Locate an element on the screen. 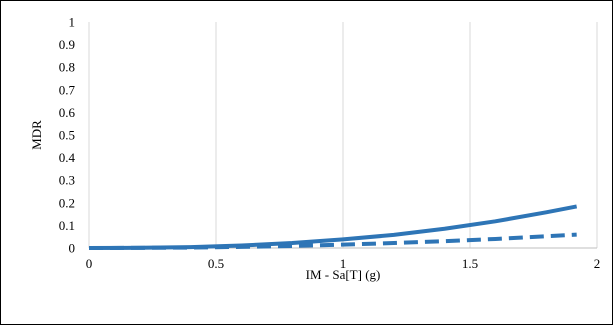  x-tick-labels: 0 0.5 1 1.5 2 is located at coordinates (343, 263).